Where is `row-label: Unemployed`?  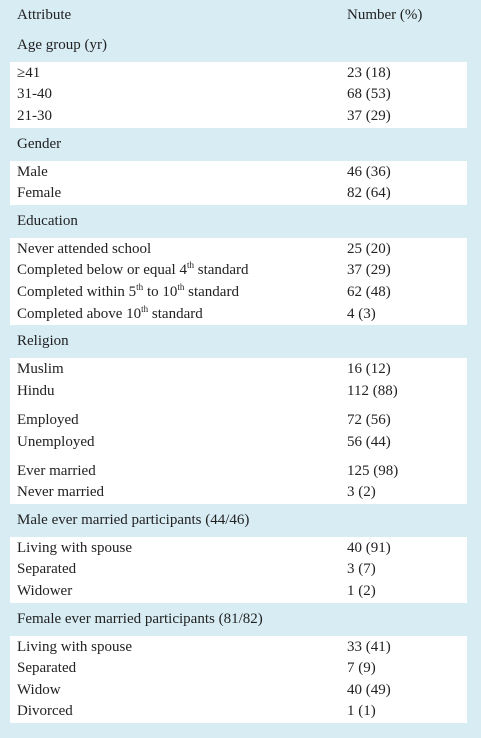 row-label: Unemployed is located at coordinates (56, 441).